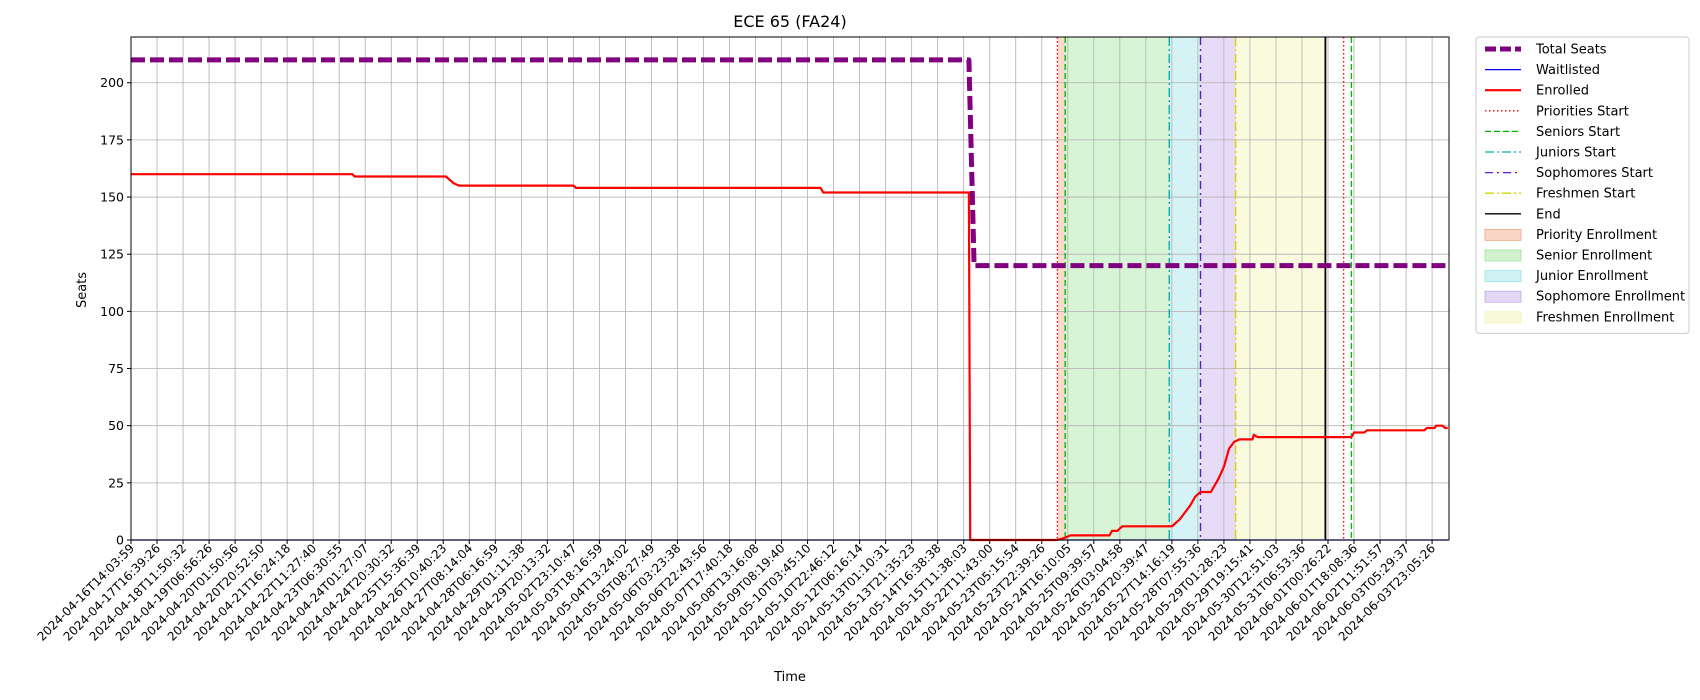  Describe the element at coordinates (112, 82) in the screenshot. I see `y-tick-label: 200` at that location.